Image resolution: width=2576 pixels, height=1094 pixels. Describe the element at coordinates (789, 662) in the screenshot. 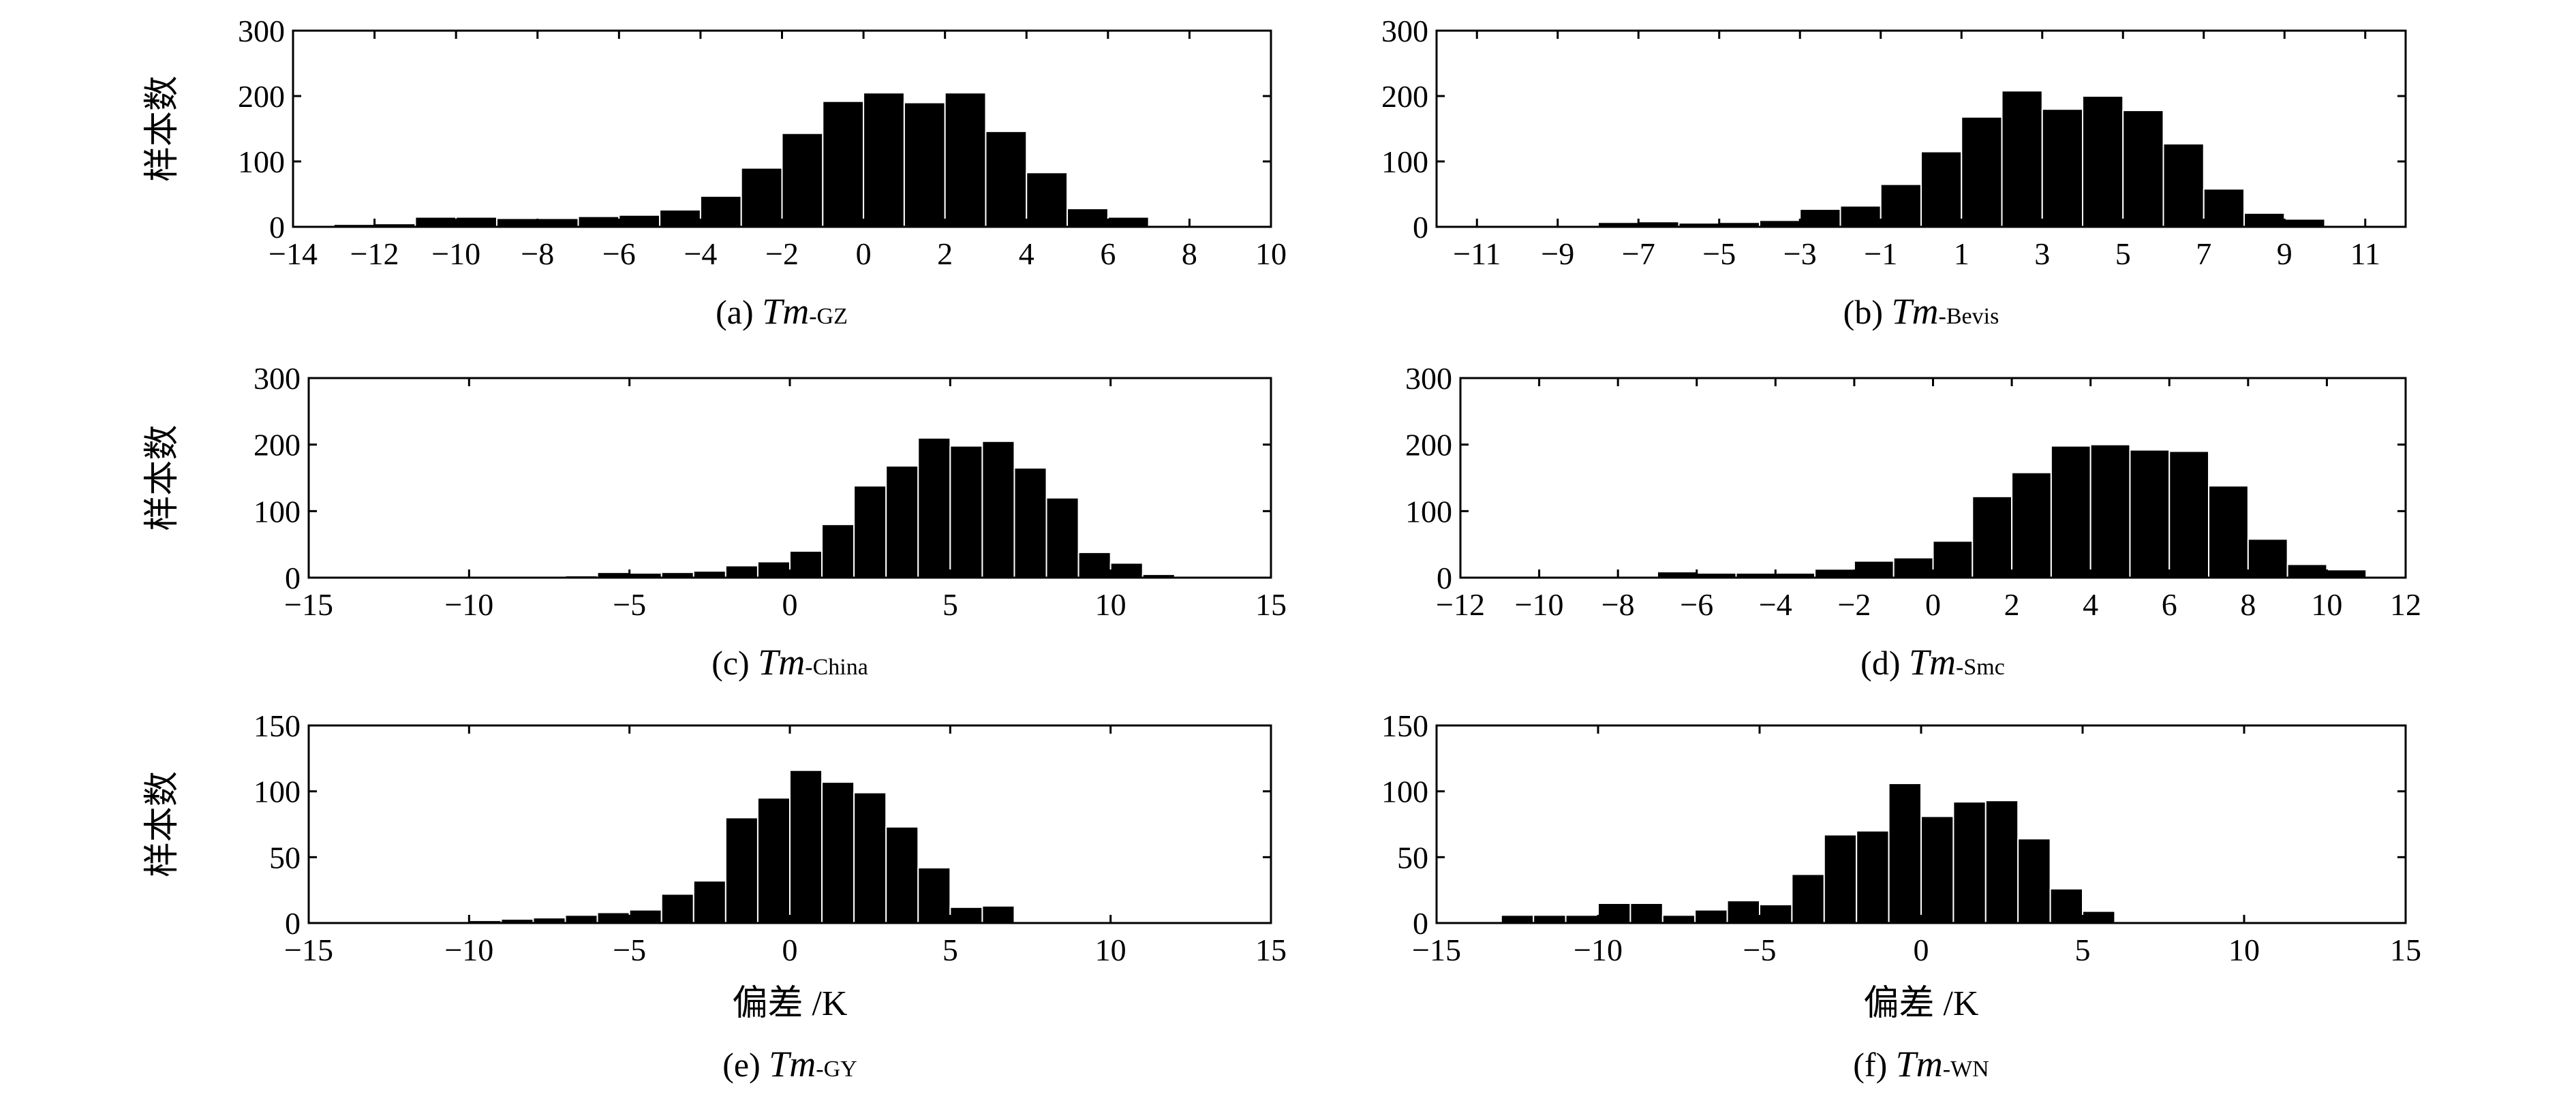

I see `panel-caption: (c) Tm-China` at that location.